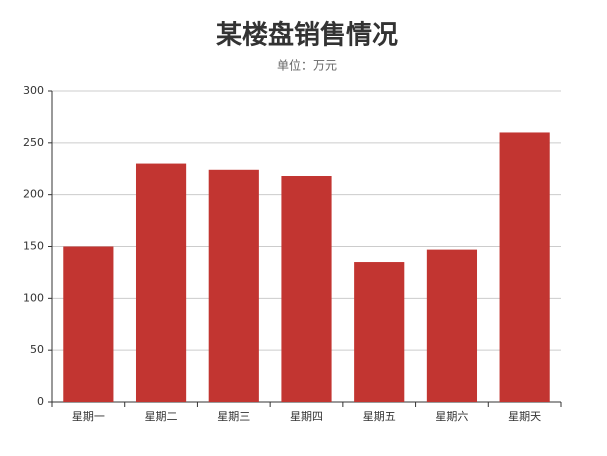  Describe the element at coordinates (33, 297) in the screenshot. I see `y-tick-label: 100` at that location.